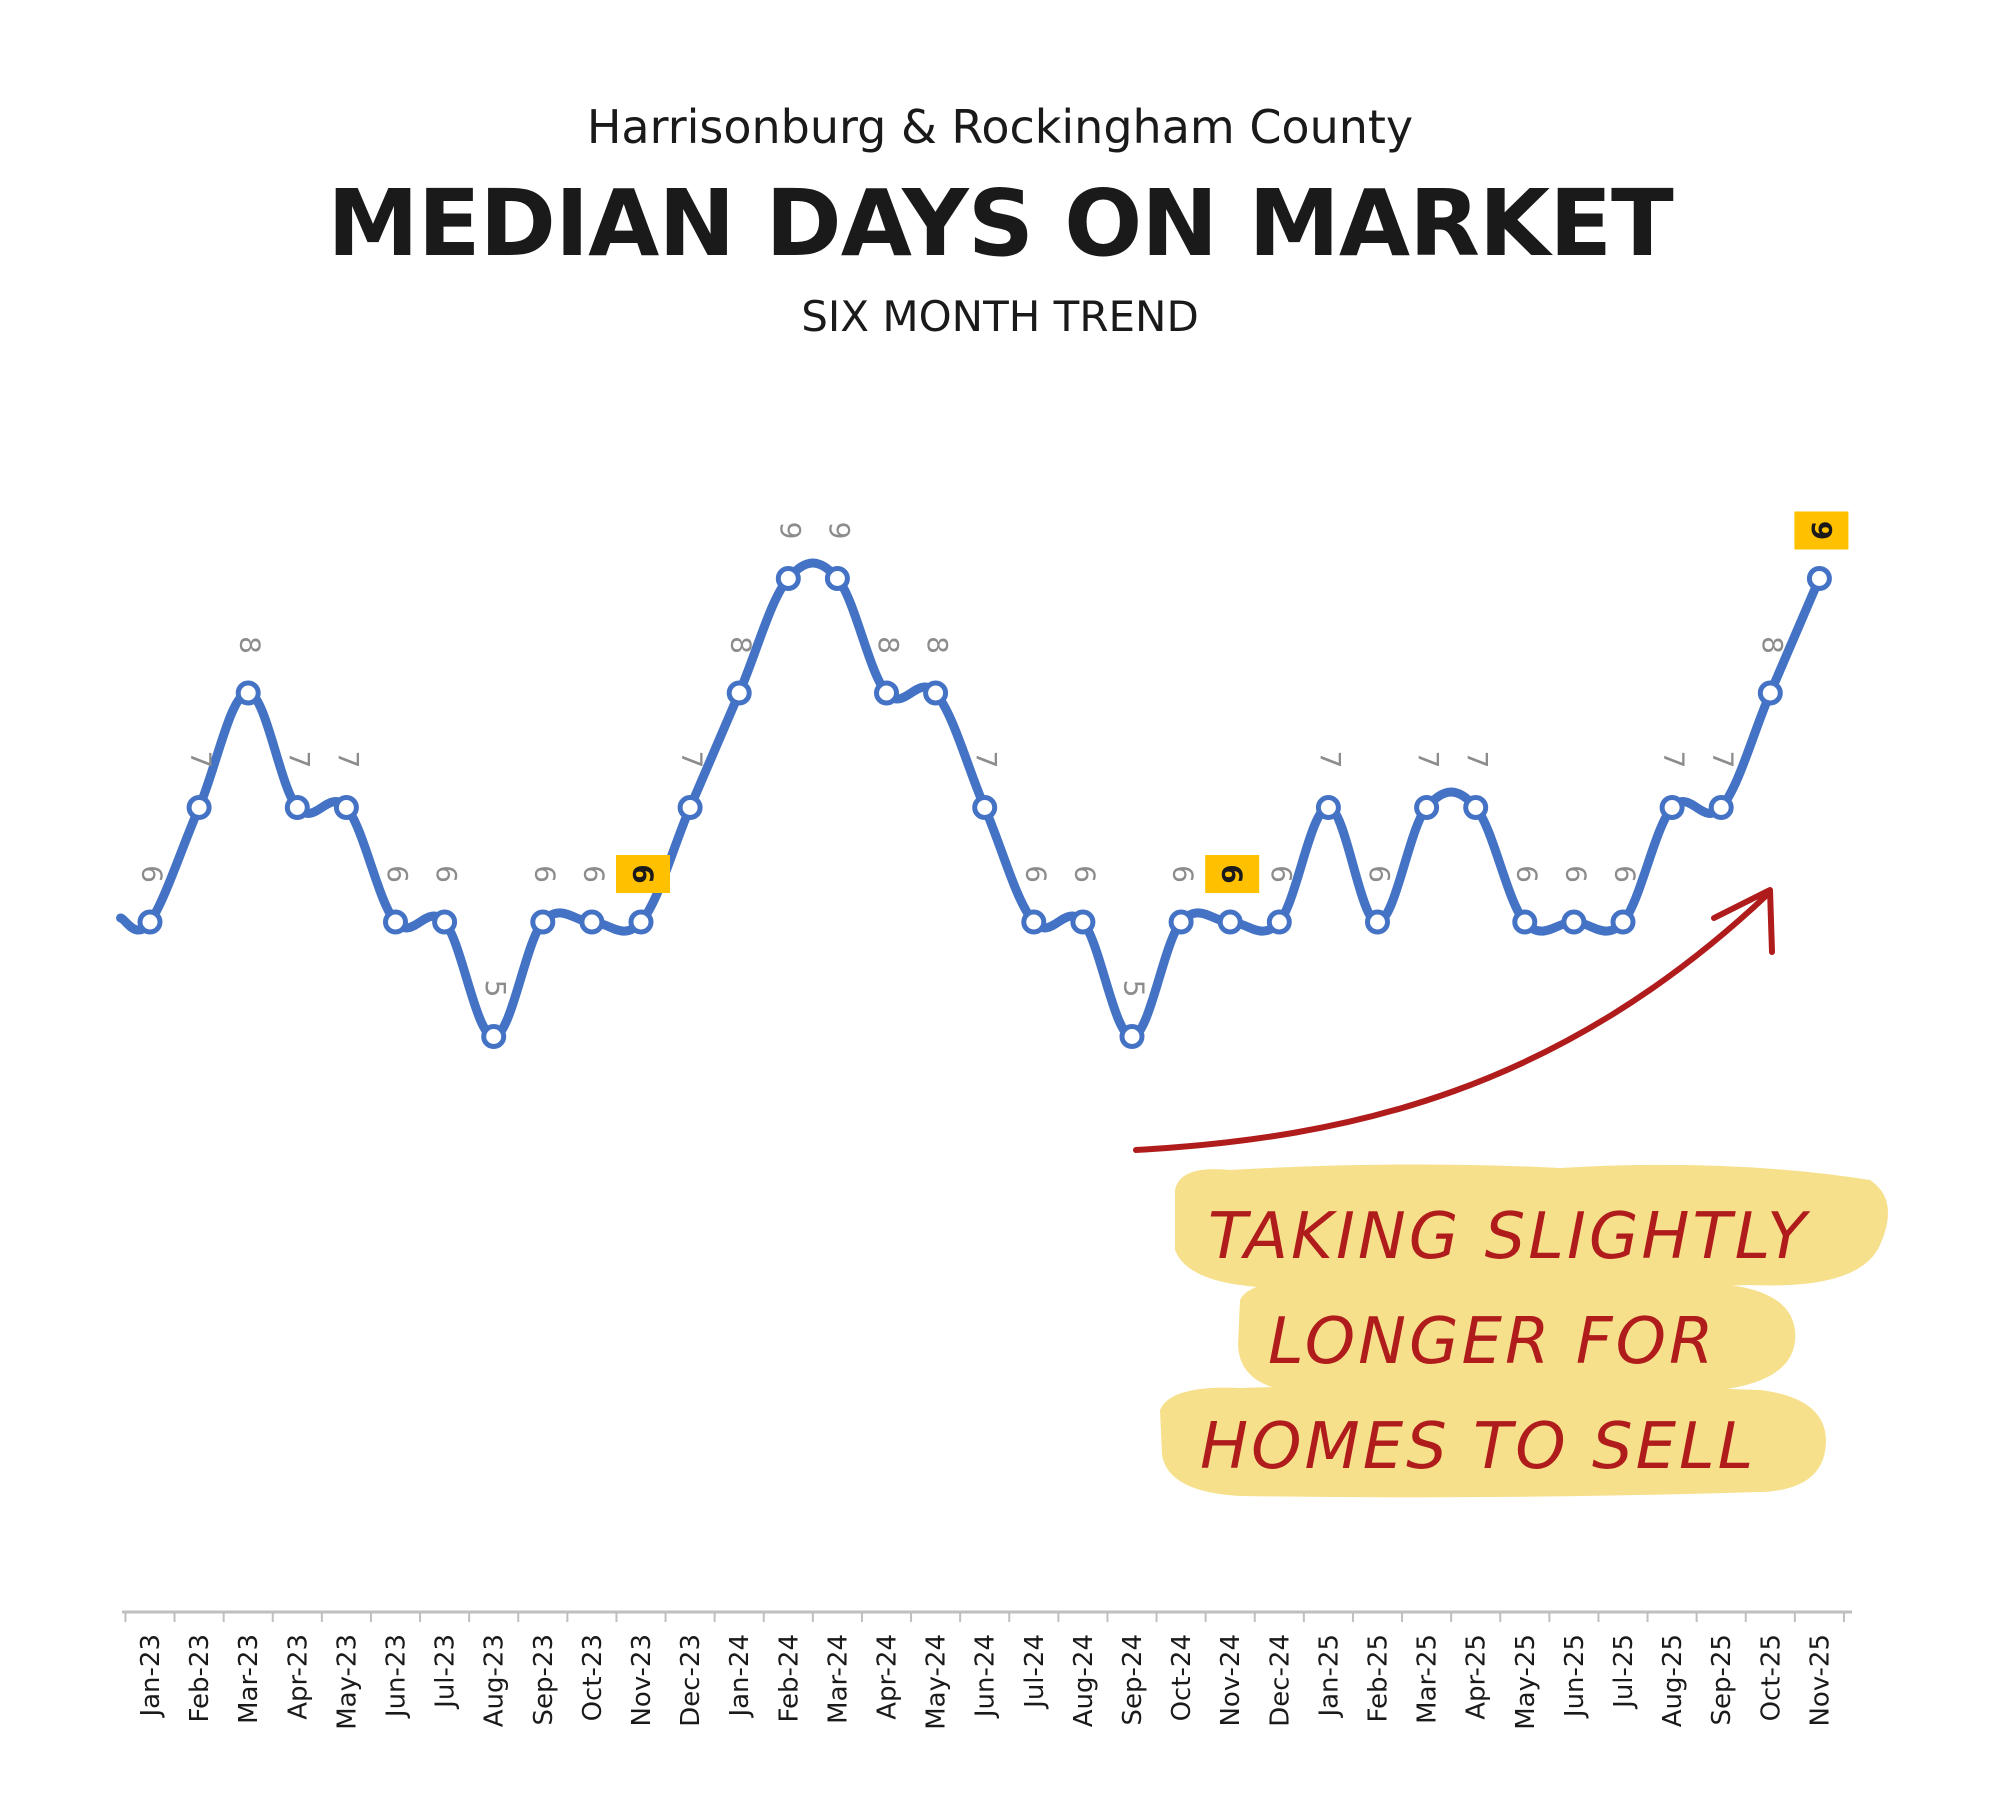 The image size is (2000, 1812). What do you see at coordinates (200, 1678) in the screenshot?
I see `x-tick-label: Feb-23` at bounding box center [200, 1678].